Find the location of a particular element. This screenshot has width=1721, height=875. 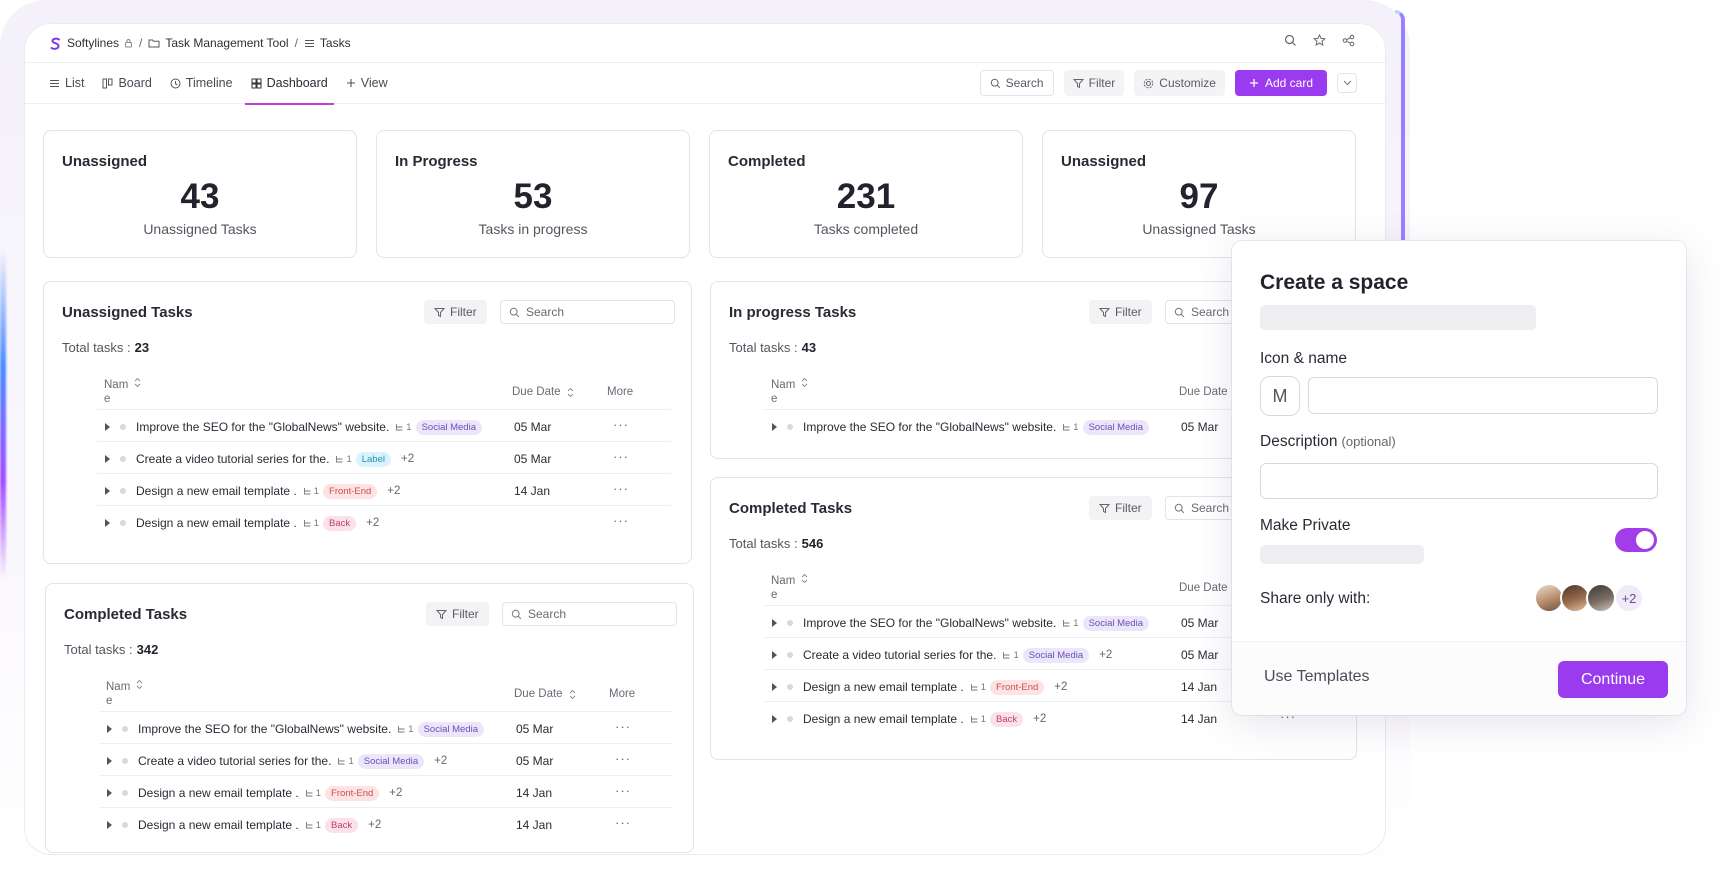

tab-add-view: View is located at coordinates (367, 83).